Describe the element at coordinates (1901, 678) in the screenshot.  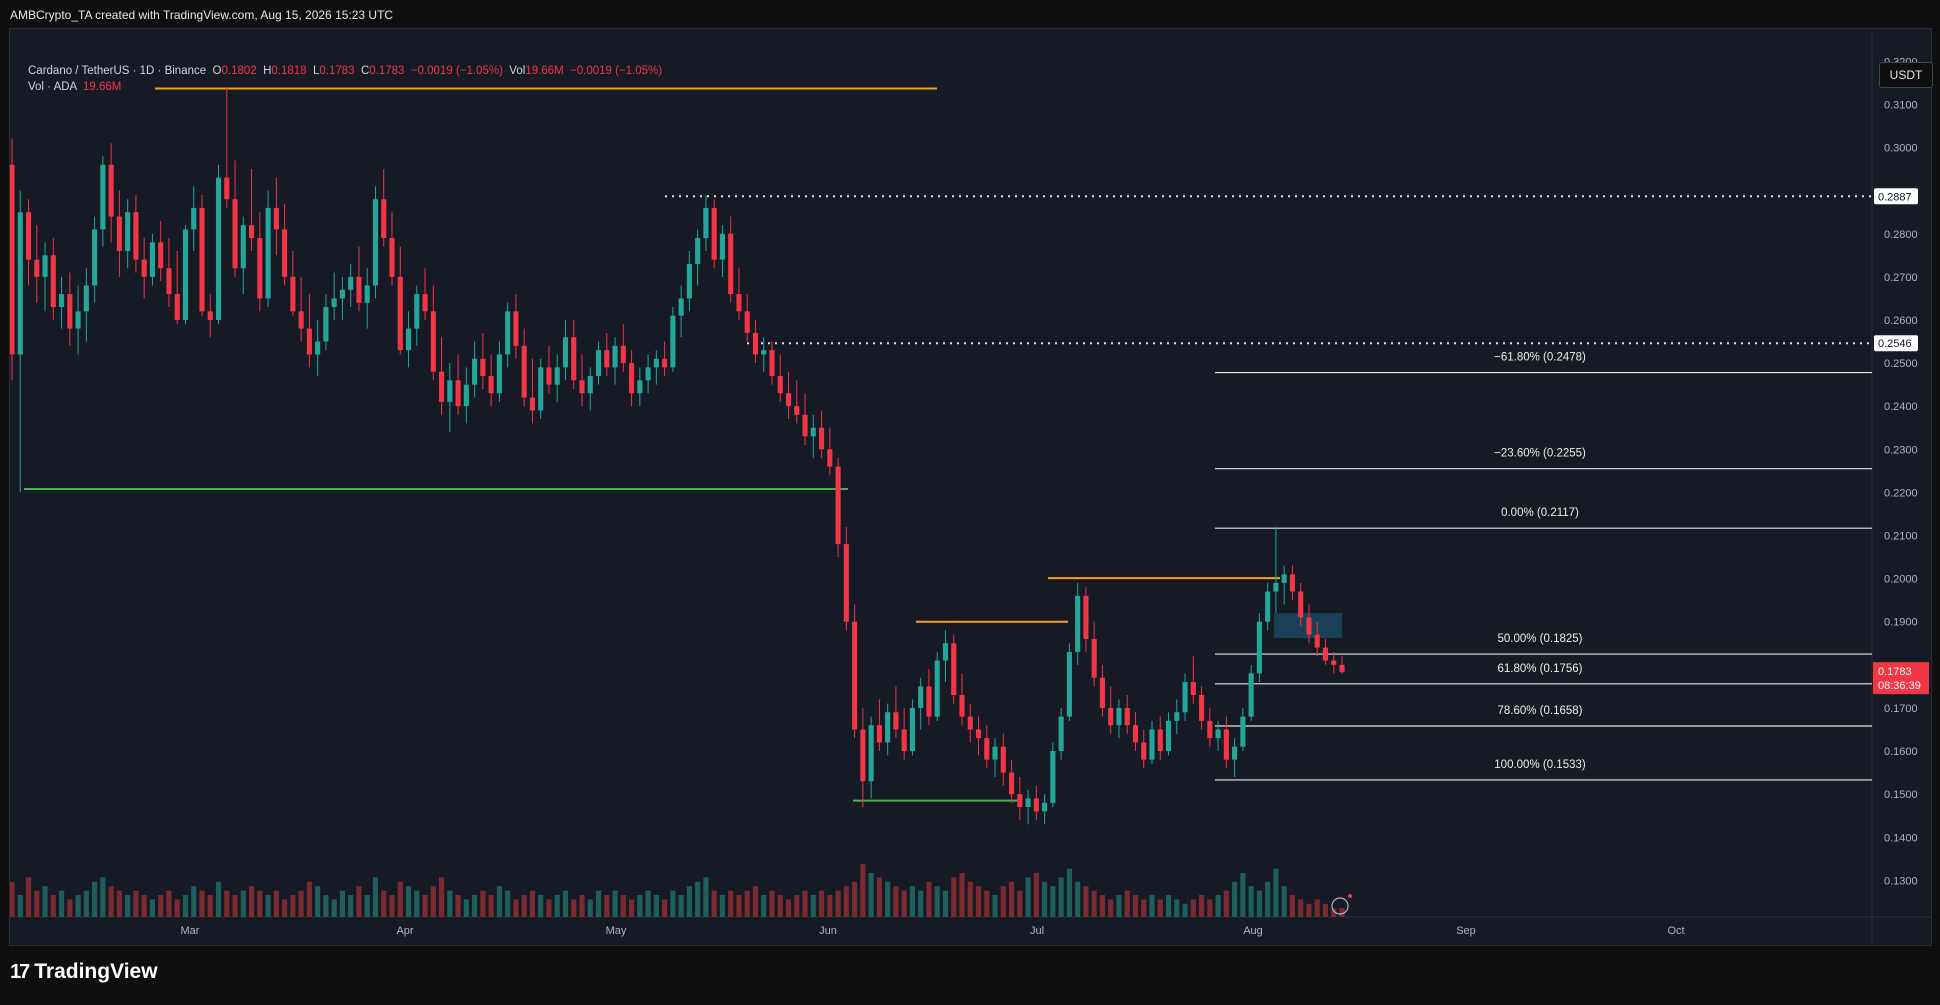
I see `current-price-tag` at that location.